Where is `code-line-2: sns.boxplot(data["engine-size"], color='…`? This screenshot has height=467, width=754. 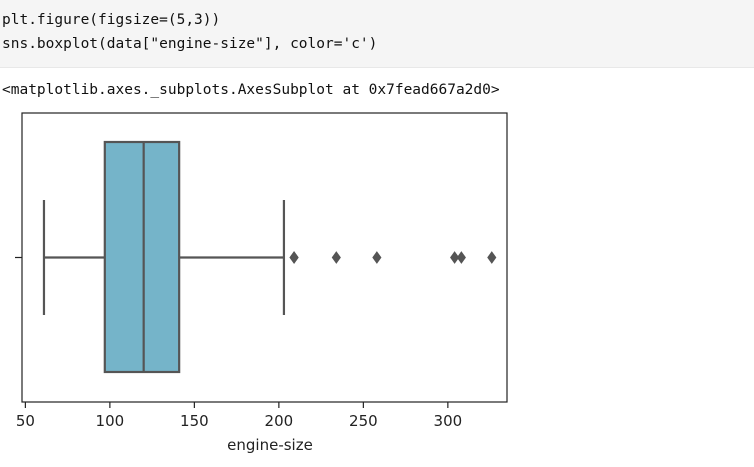
code-line-2: sns.boxplot(data["engine-size"], color='… is located at coordinates (190, 44).